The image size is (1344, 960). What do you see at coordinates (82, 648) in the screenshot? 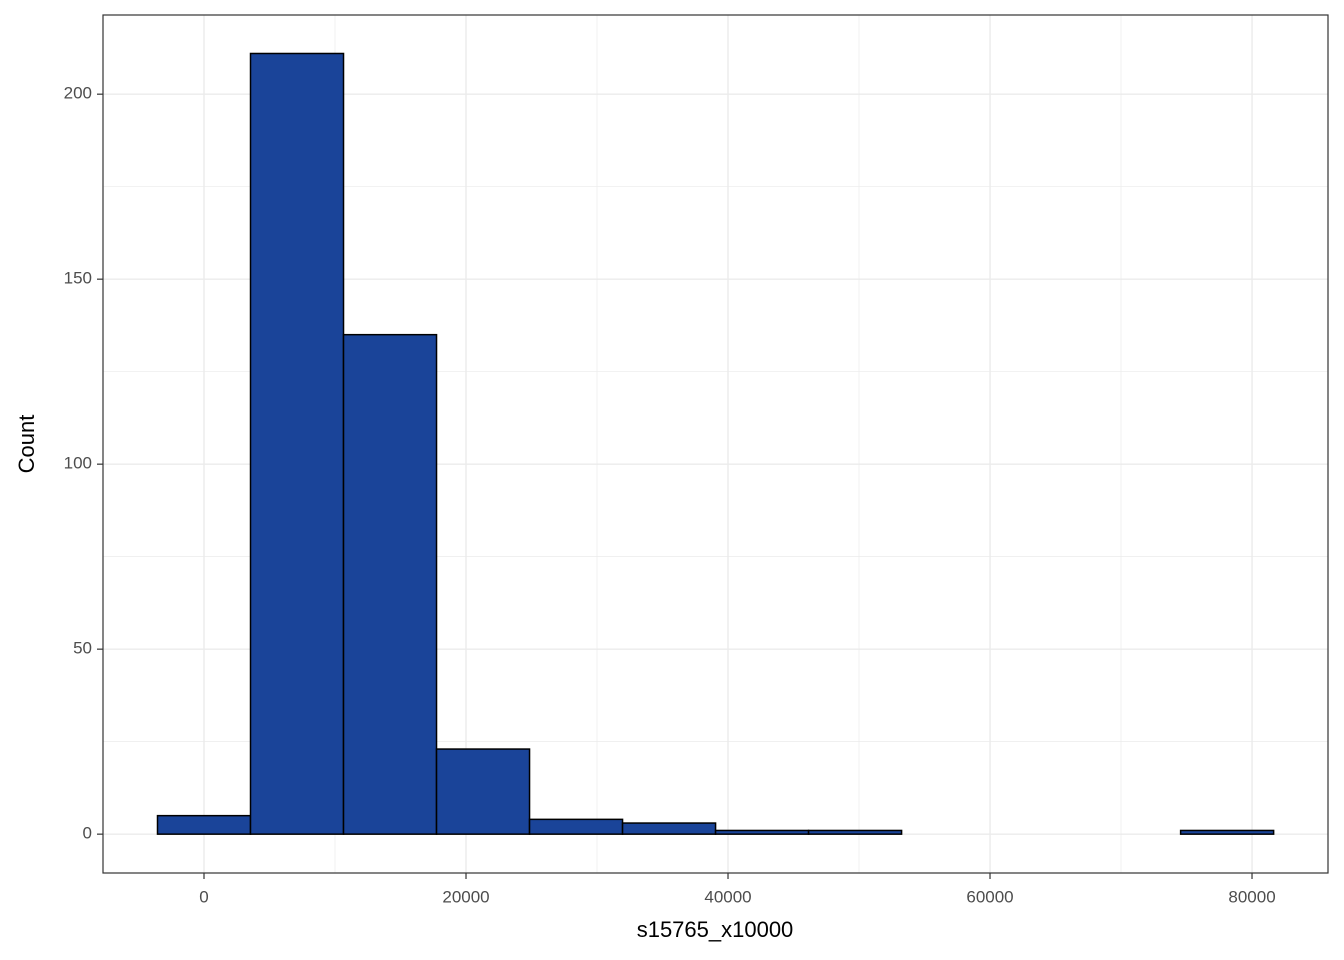
I see `y-tick-label: 50` at bounding box center [82, 648].